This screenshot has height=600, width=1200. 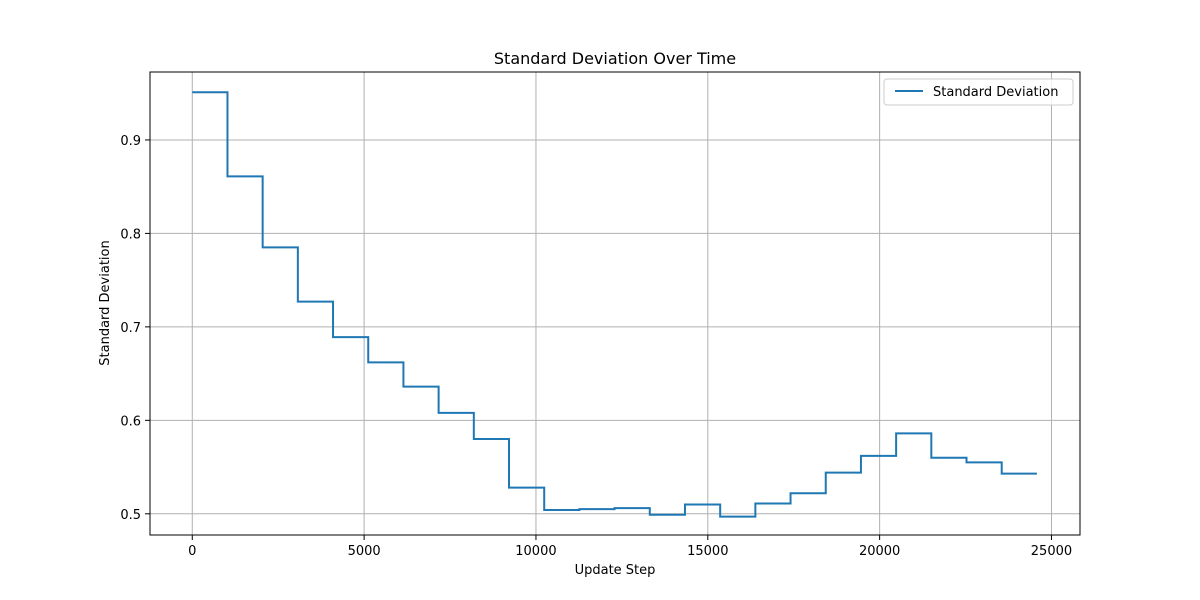 I want to click on x-tick-label: 25000, so click(x=1051, y=551).